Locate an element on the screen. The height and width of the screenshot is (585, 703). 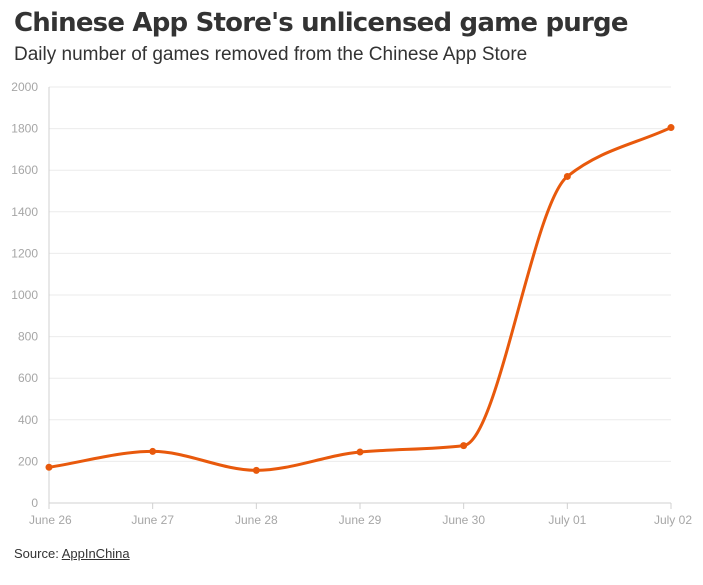
y-tick-labels: 0 200 400 600 800 1000 1200 1400 1600 1800 2000 is located at coordinates (24, 295).